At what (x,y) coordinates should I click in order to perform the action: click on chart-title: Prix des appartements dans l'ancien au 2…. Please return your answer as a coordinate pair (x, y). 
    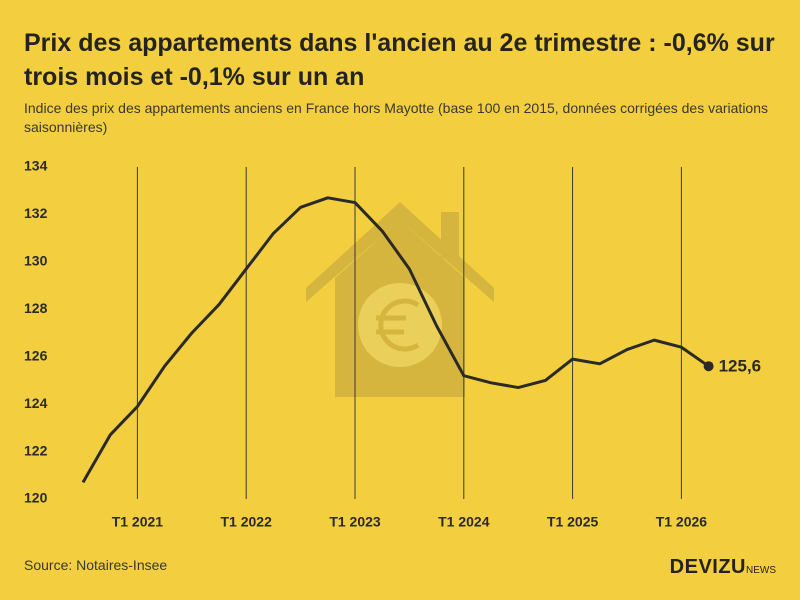
    Looking at the image, I should click on (399, 60).